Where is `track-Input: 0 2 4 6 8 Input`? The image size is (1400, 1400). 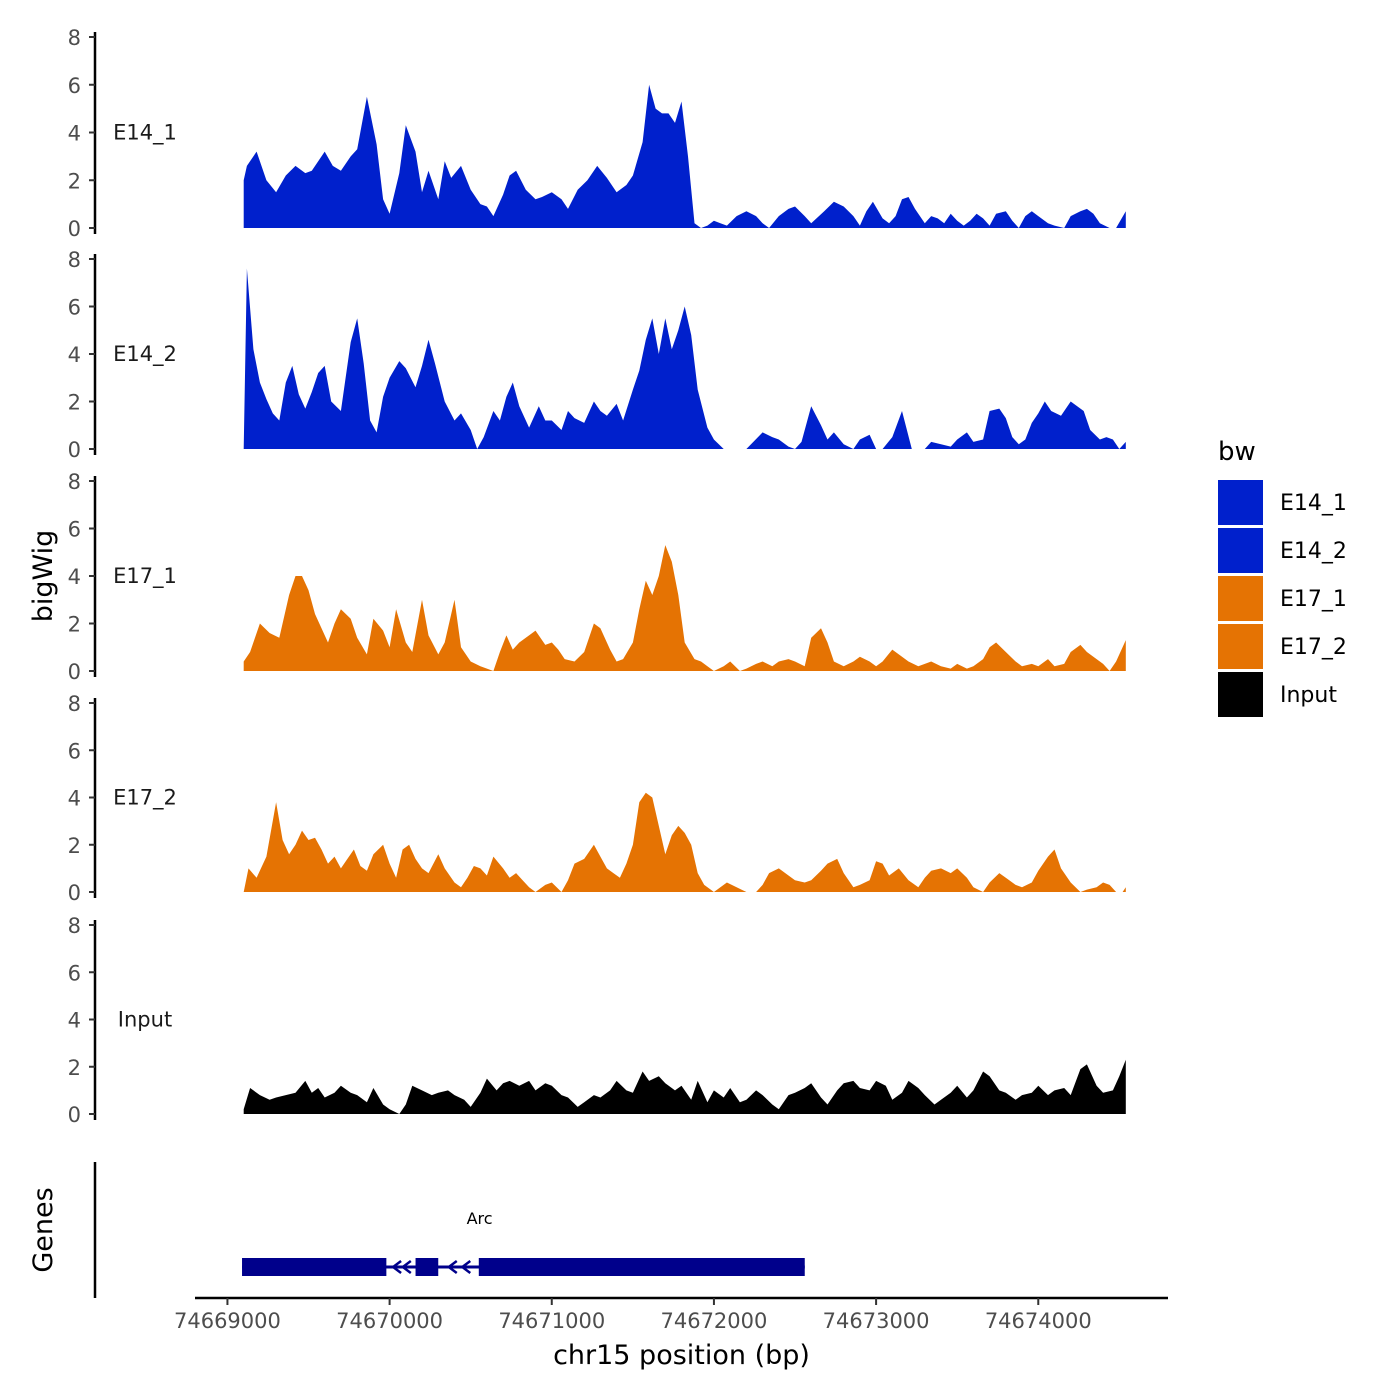 track-Input: 0 2 4 6 8 Input is located at coordinates (597, 1020).